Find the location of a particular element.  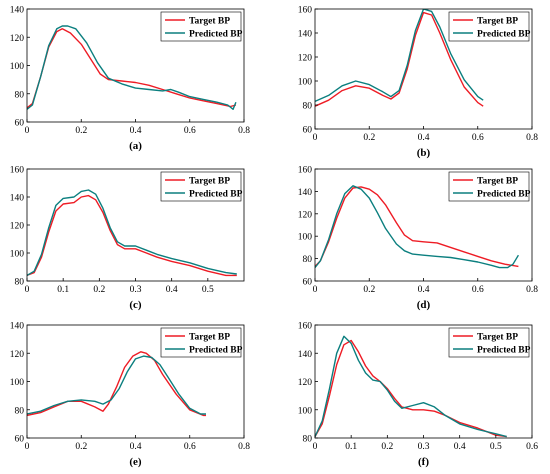

panel-caption: (d) is located at coordinates (424, 305).